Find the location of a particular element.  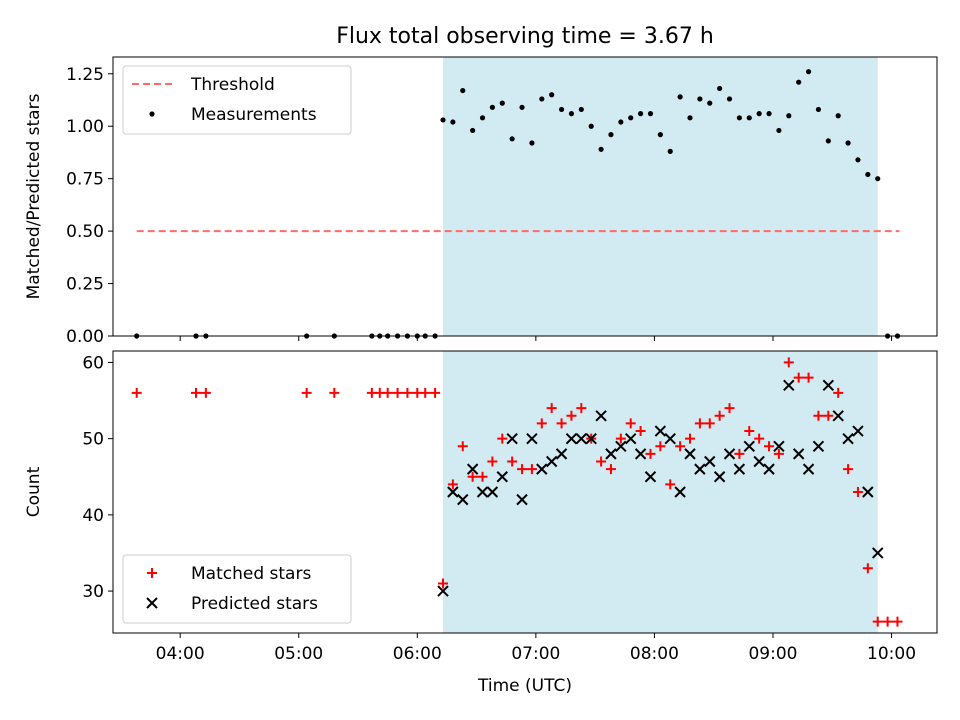

y-tick-label: 0.25 is located at coordinates (85, 285).